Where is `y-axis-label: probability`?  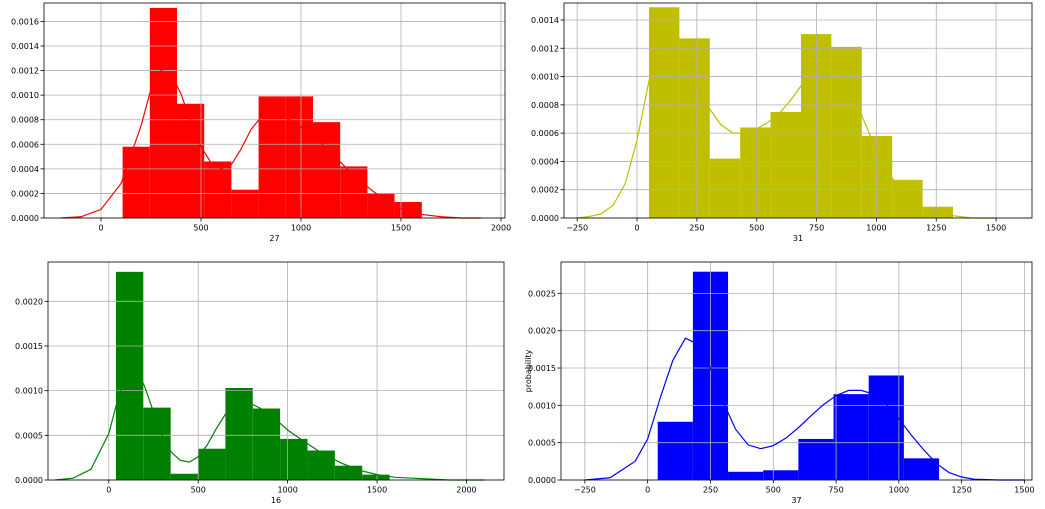 y-axis-label: probability is located at coordinates (528, 370).